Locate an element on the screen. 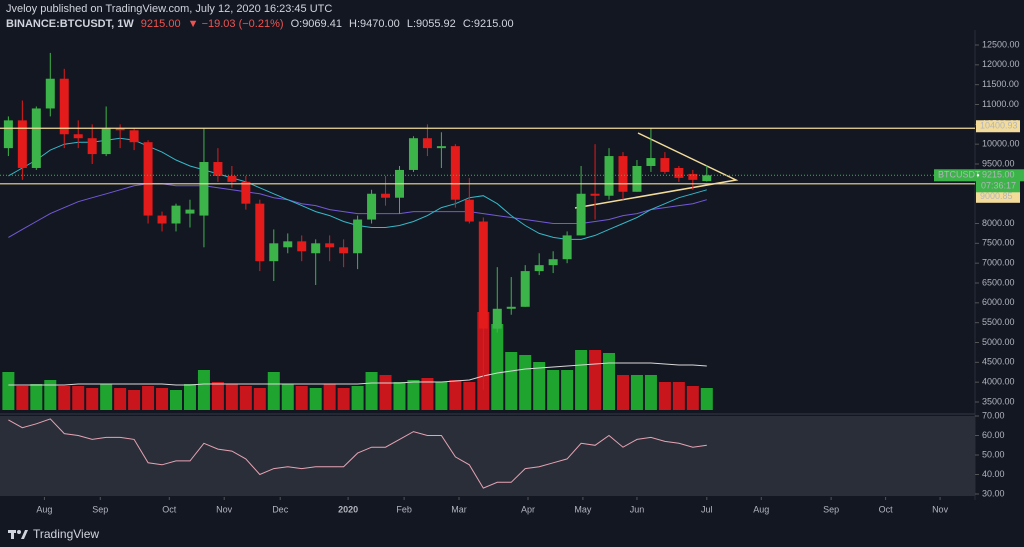 This screenshot has height=547, width=1024. countdown-box is located at coordinates (998, 186).